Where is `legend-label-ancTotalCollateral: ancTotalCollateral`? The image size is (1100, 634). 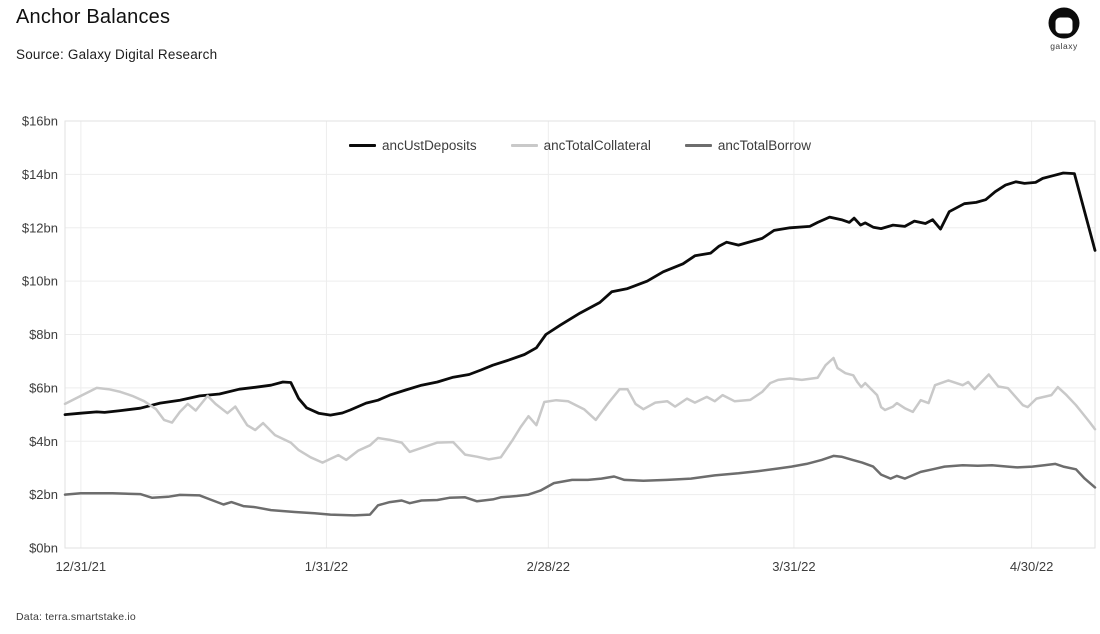
legend-label-ancTotalCollateral: ancTotalCollateral is located at coordinates (597, 145).